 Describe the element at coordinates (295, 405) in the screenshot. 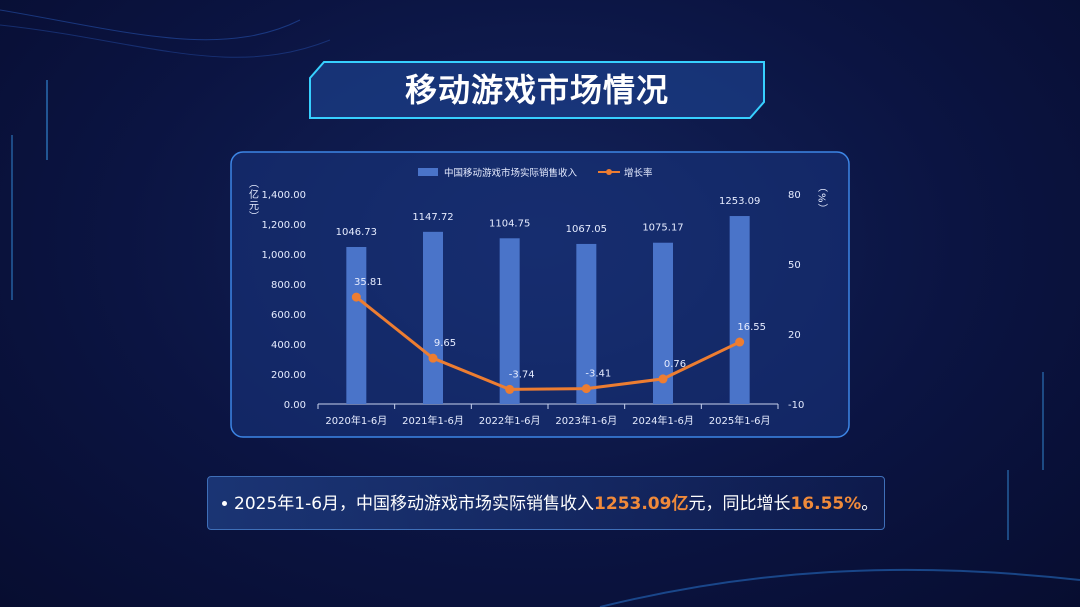

I see `y-tick-label: 0.00` at that location.